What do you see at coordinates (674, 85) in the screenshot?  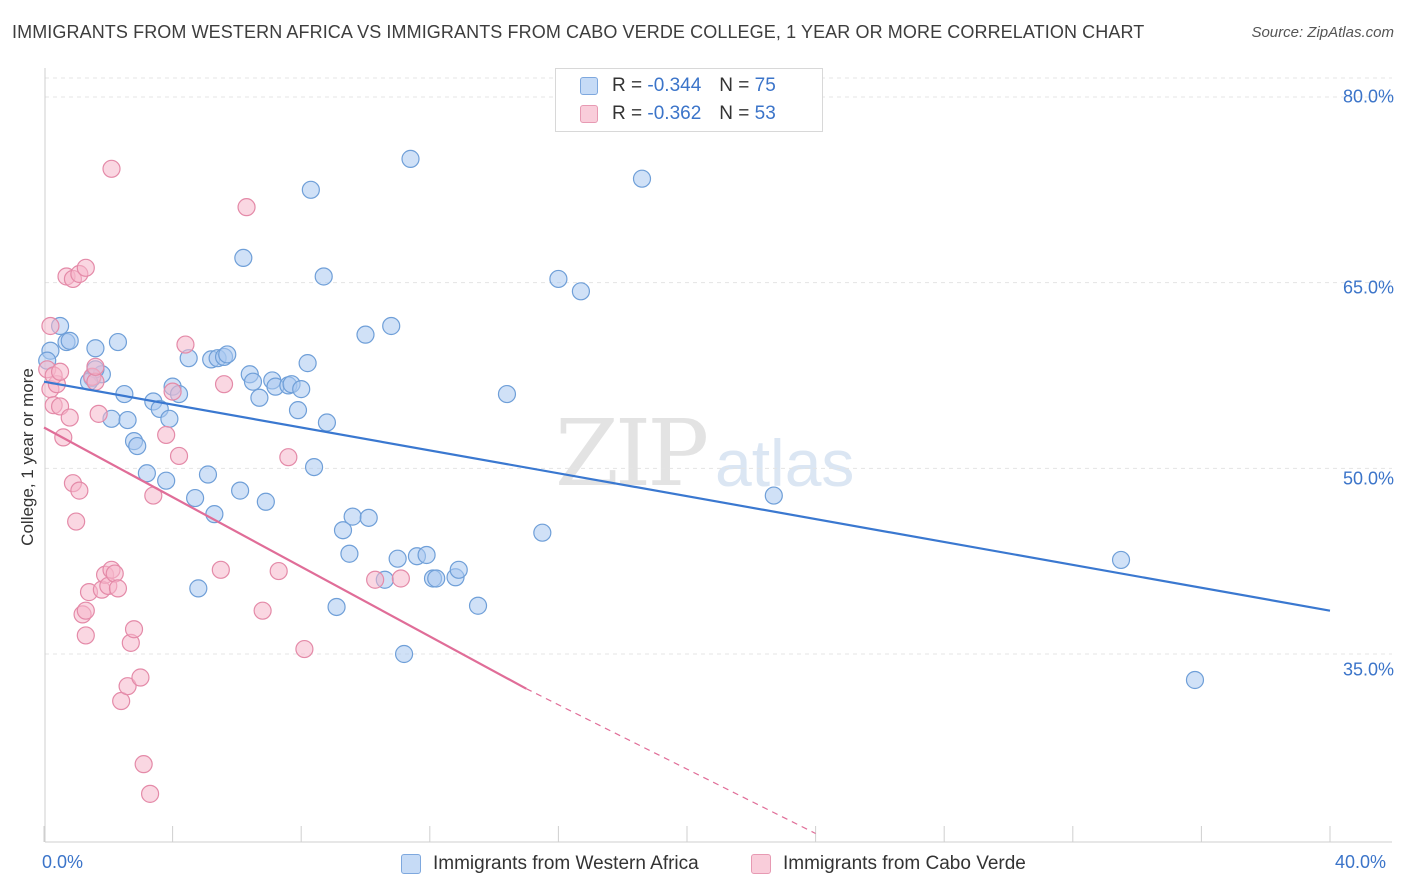 I see `legend-r-value-blue: -0.344` at bounding box center [674, 85].